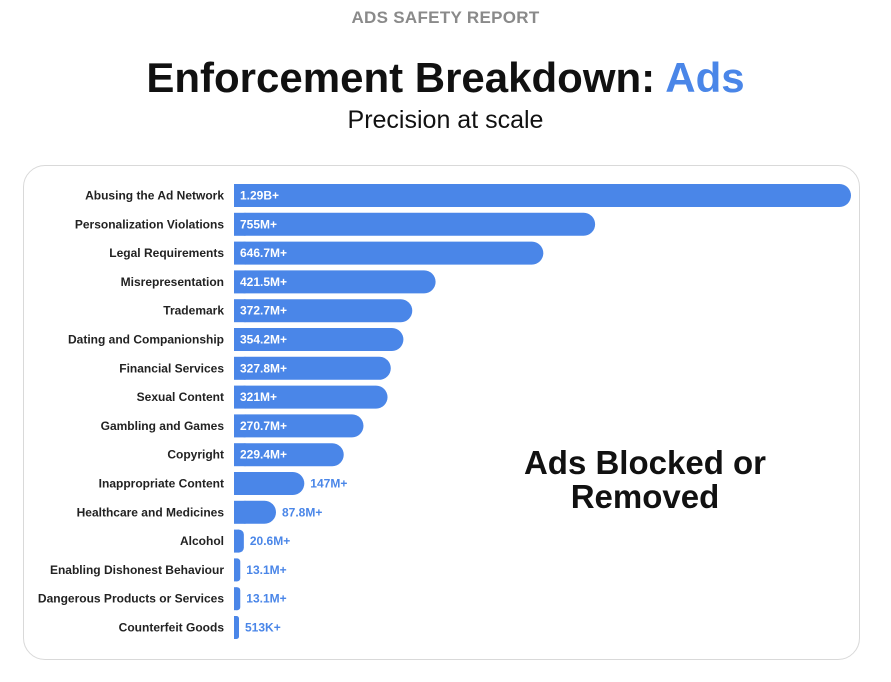 This screenshot has height=682, width=891. I want to click on data-label: 372.7M+, so click(263, 311).